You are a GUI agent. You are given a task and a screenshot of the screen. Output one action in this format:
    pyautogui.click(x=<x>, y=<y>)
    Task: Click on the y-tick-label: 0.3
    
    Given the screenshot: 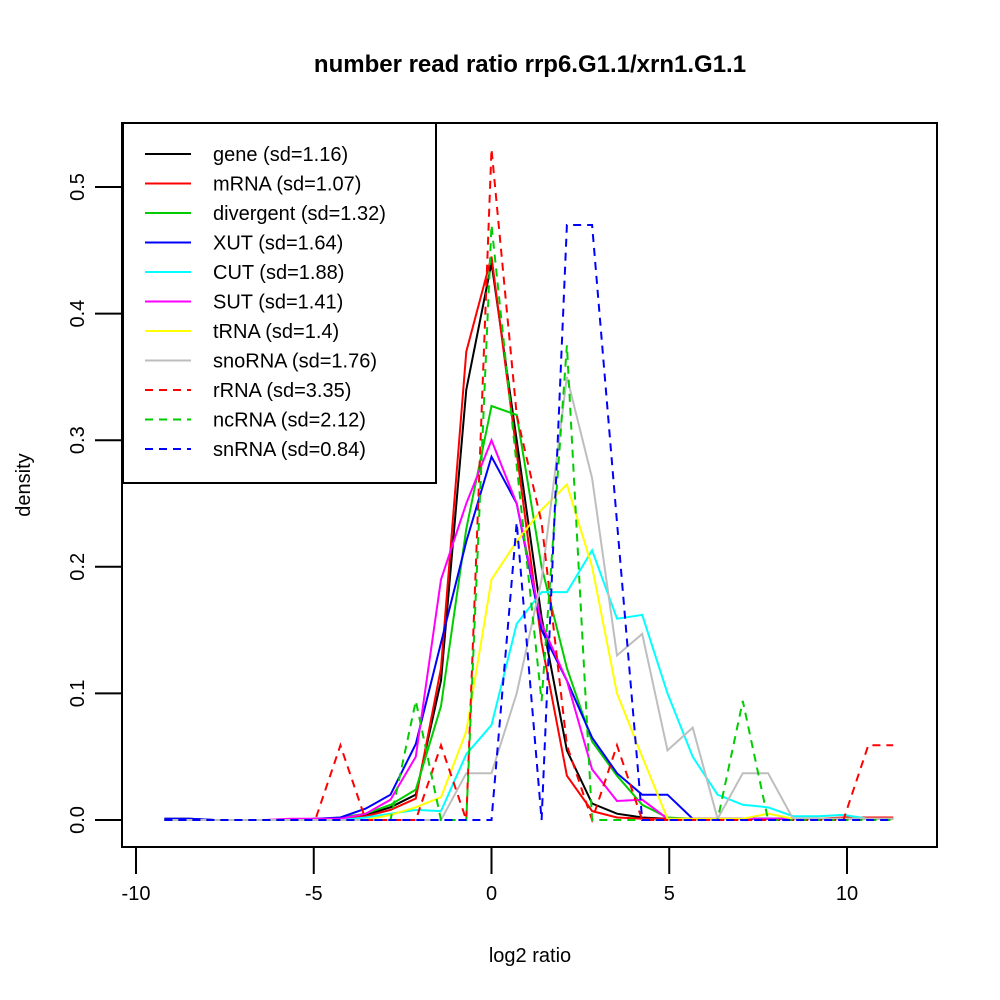 What is the action you would take?
    pyautogui.click(x=78, y=440)
    